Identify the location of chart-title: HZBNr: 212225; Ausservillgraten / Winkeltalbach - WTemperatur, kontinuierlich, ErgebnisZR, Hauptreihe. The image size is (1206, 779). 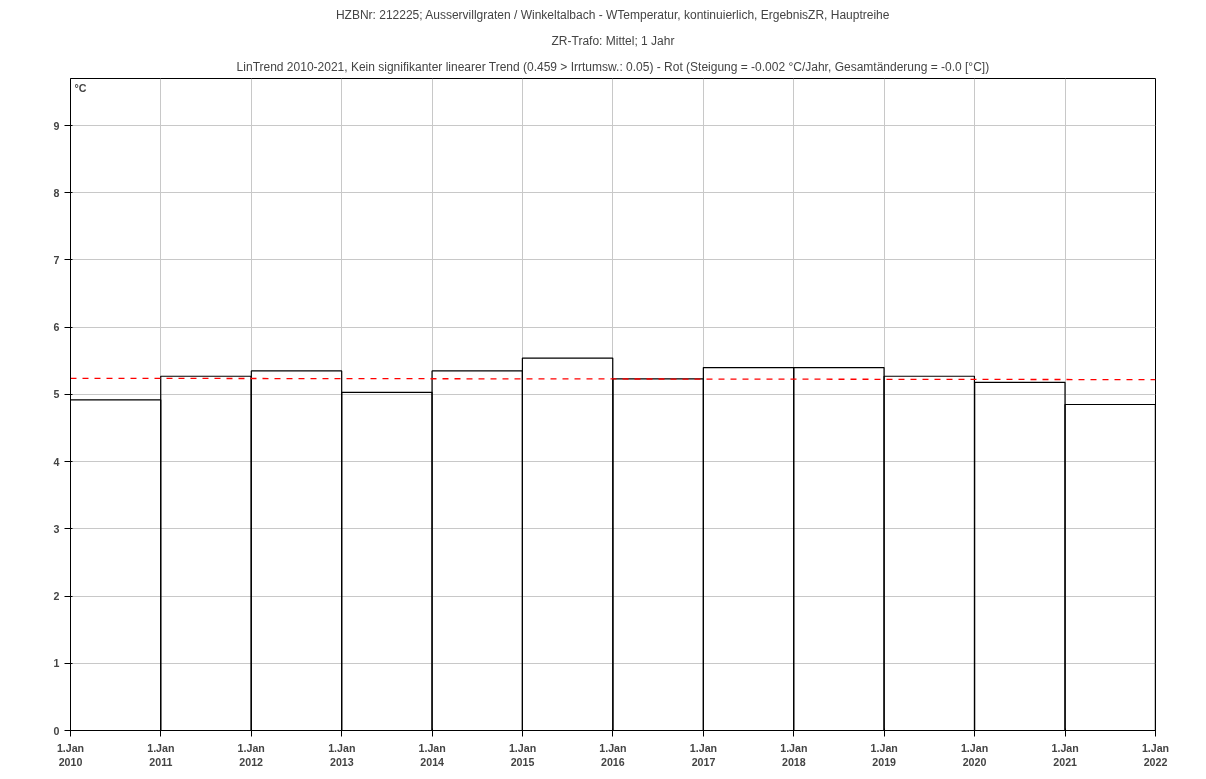
(612, 14).